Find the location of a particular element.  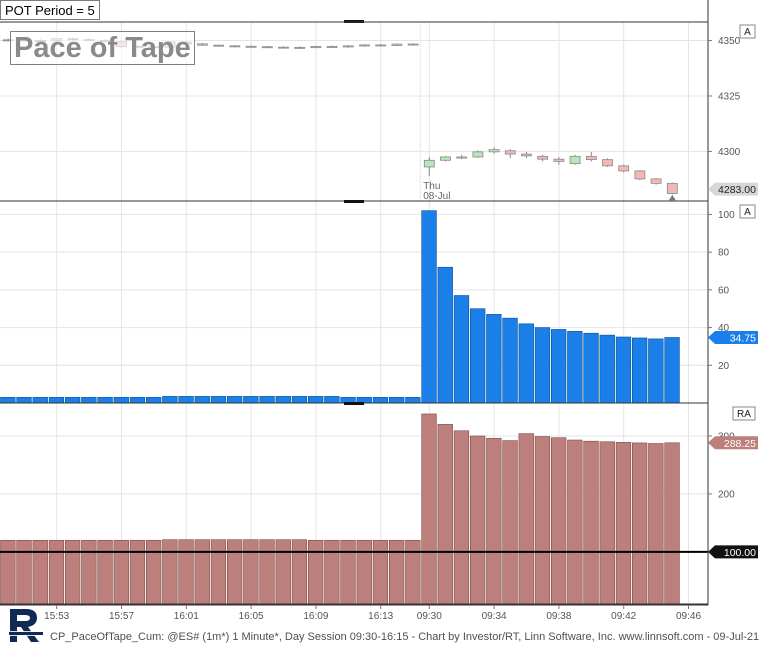

reference-value: 100.00 is located at coordinates (740, 553).